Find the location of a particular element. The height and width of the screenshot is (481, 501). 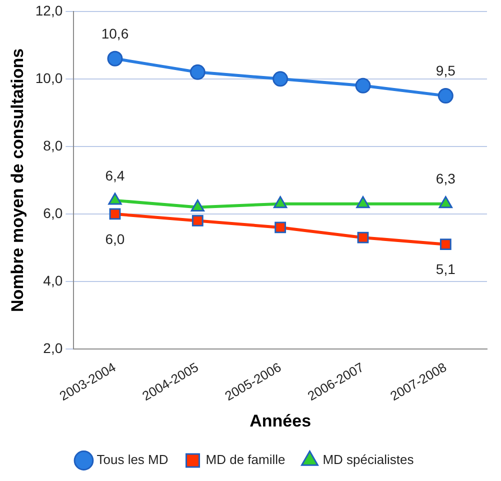

legend-label: Tous les MD is located at coordinates (132, 460).